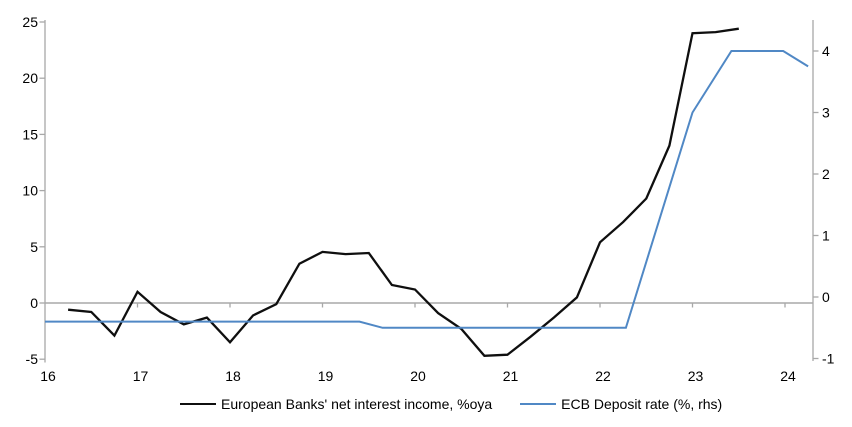  I want to click on left-axis-tick-label: 5, so click(34, 247).